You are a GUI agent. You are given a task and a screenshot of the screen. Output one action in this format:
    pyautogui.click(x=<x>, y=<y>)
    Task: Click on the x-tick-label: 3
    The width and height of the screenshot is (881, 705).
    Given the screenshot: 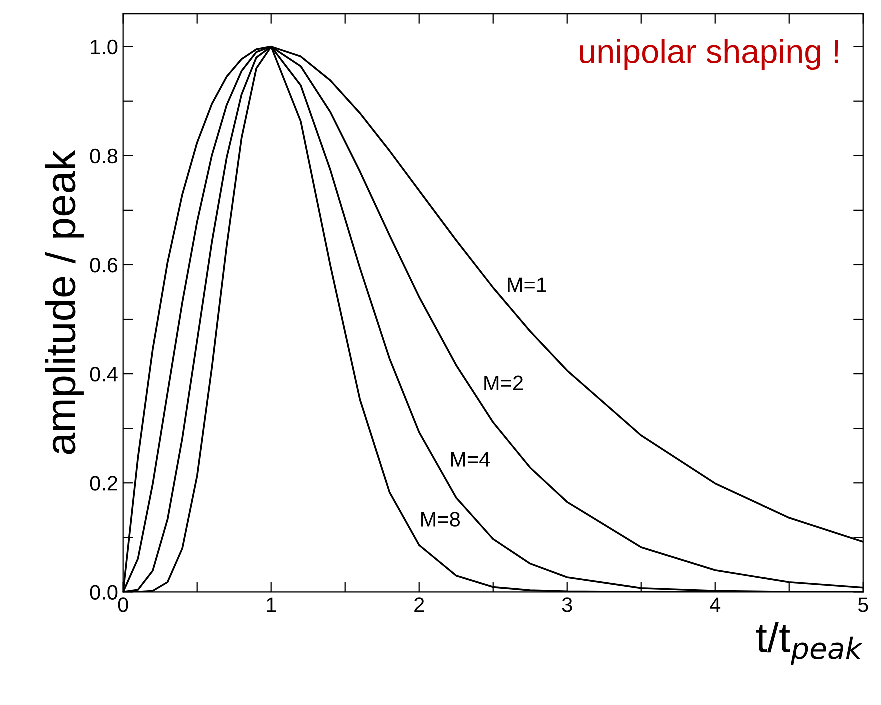 What is the action you would take?
    pyautogui.click(x=567, y=605)
    